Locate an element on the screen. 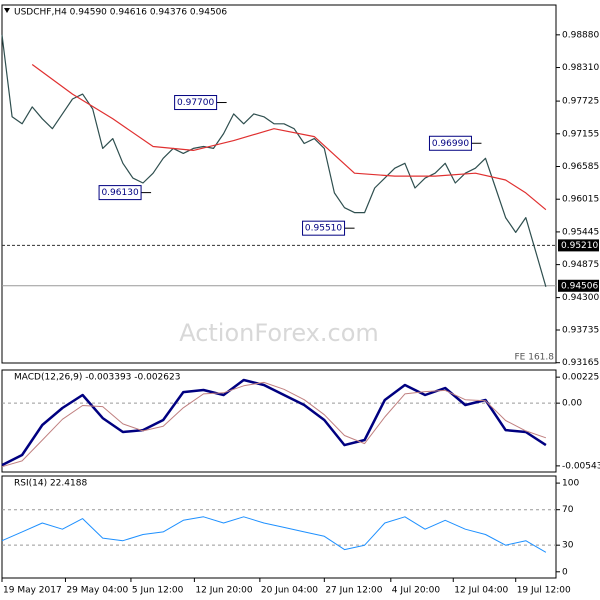 The height and width of the screenshot is (600, 600). y-tick-label: 70 is located at coordinates (568, 510).